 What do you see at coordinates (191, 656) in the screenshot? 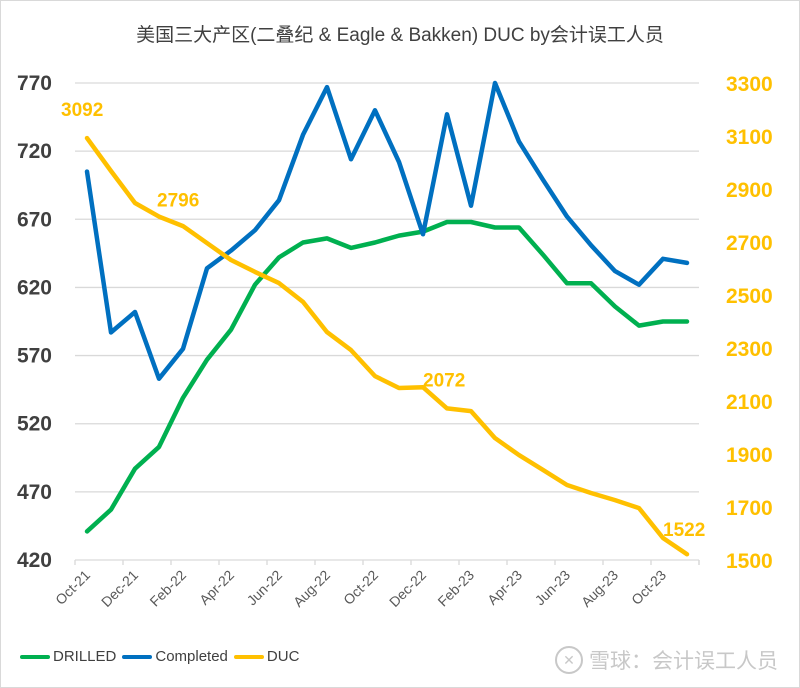
I see `legend-label: Completed` at bounding box center [191, 656].